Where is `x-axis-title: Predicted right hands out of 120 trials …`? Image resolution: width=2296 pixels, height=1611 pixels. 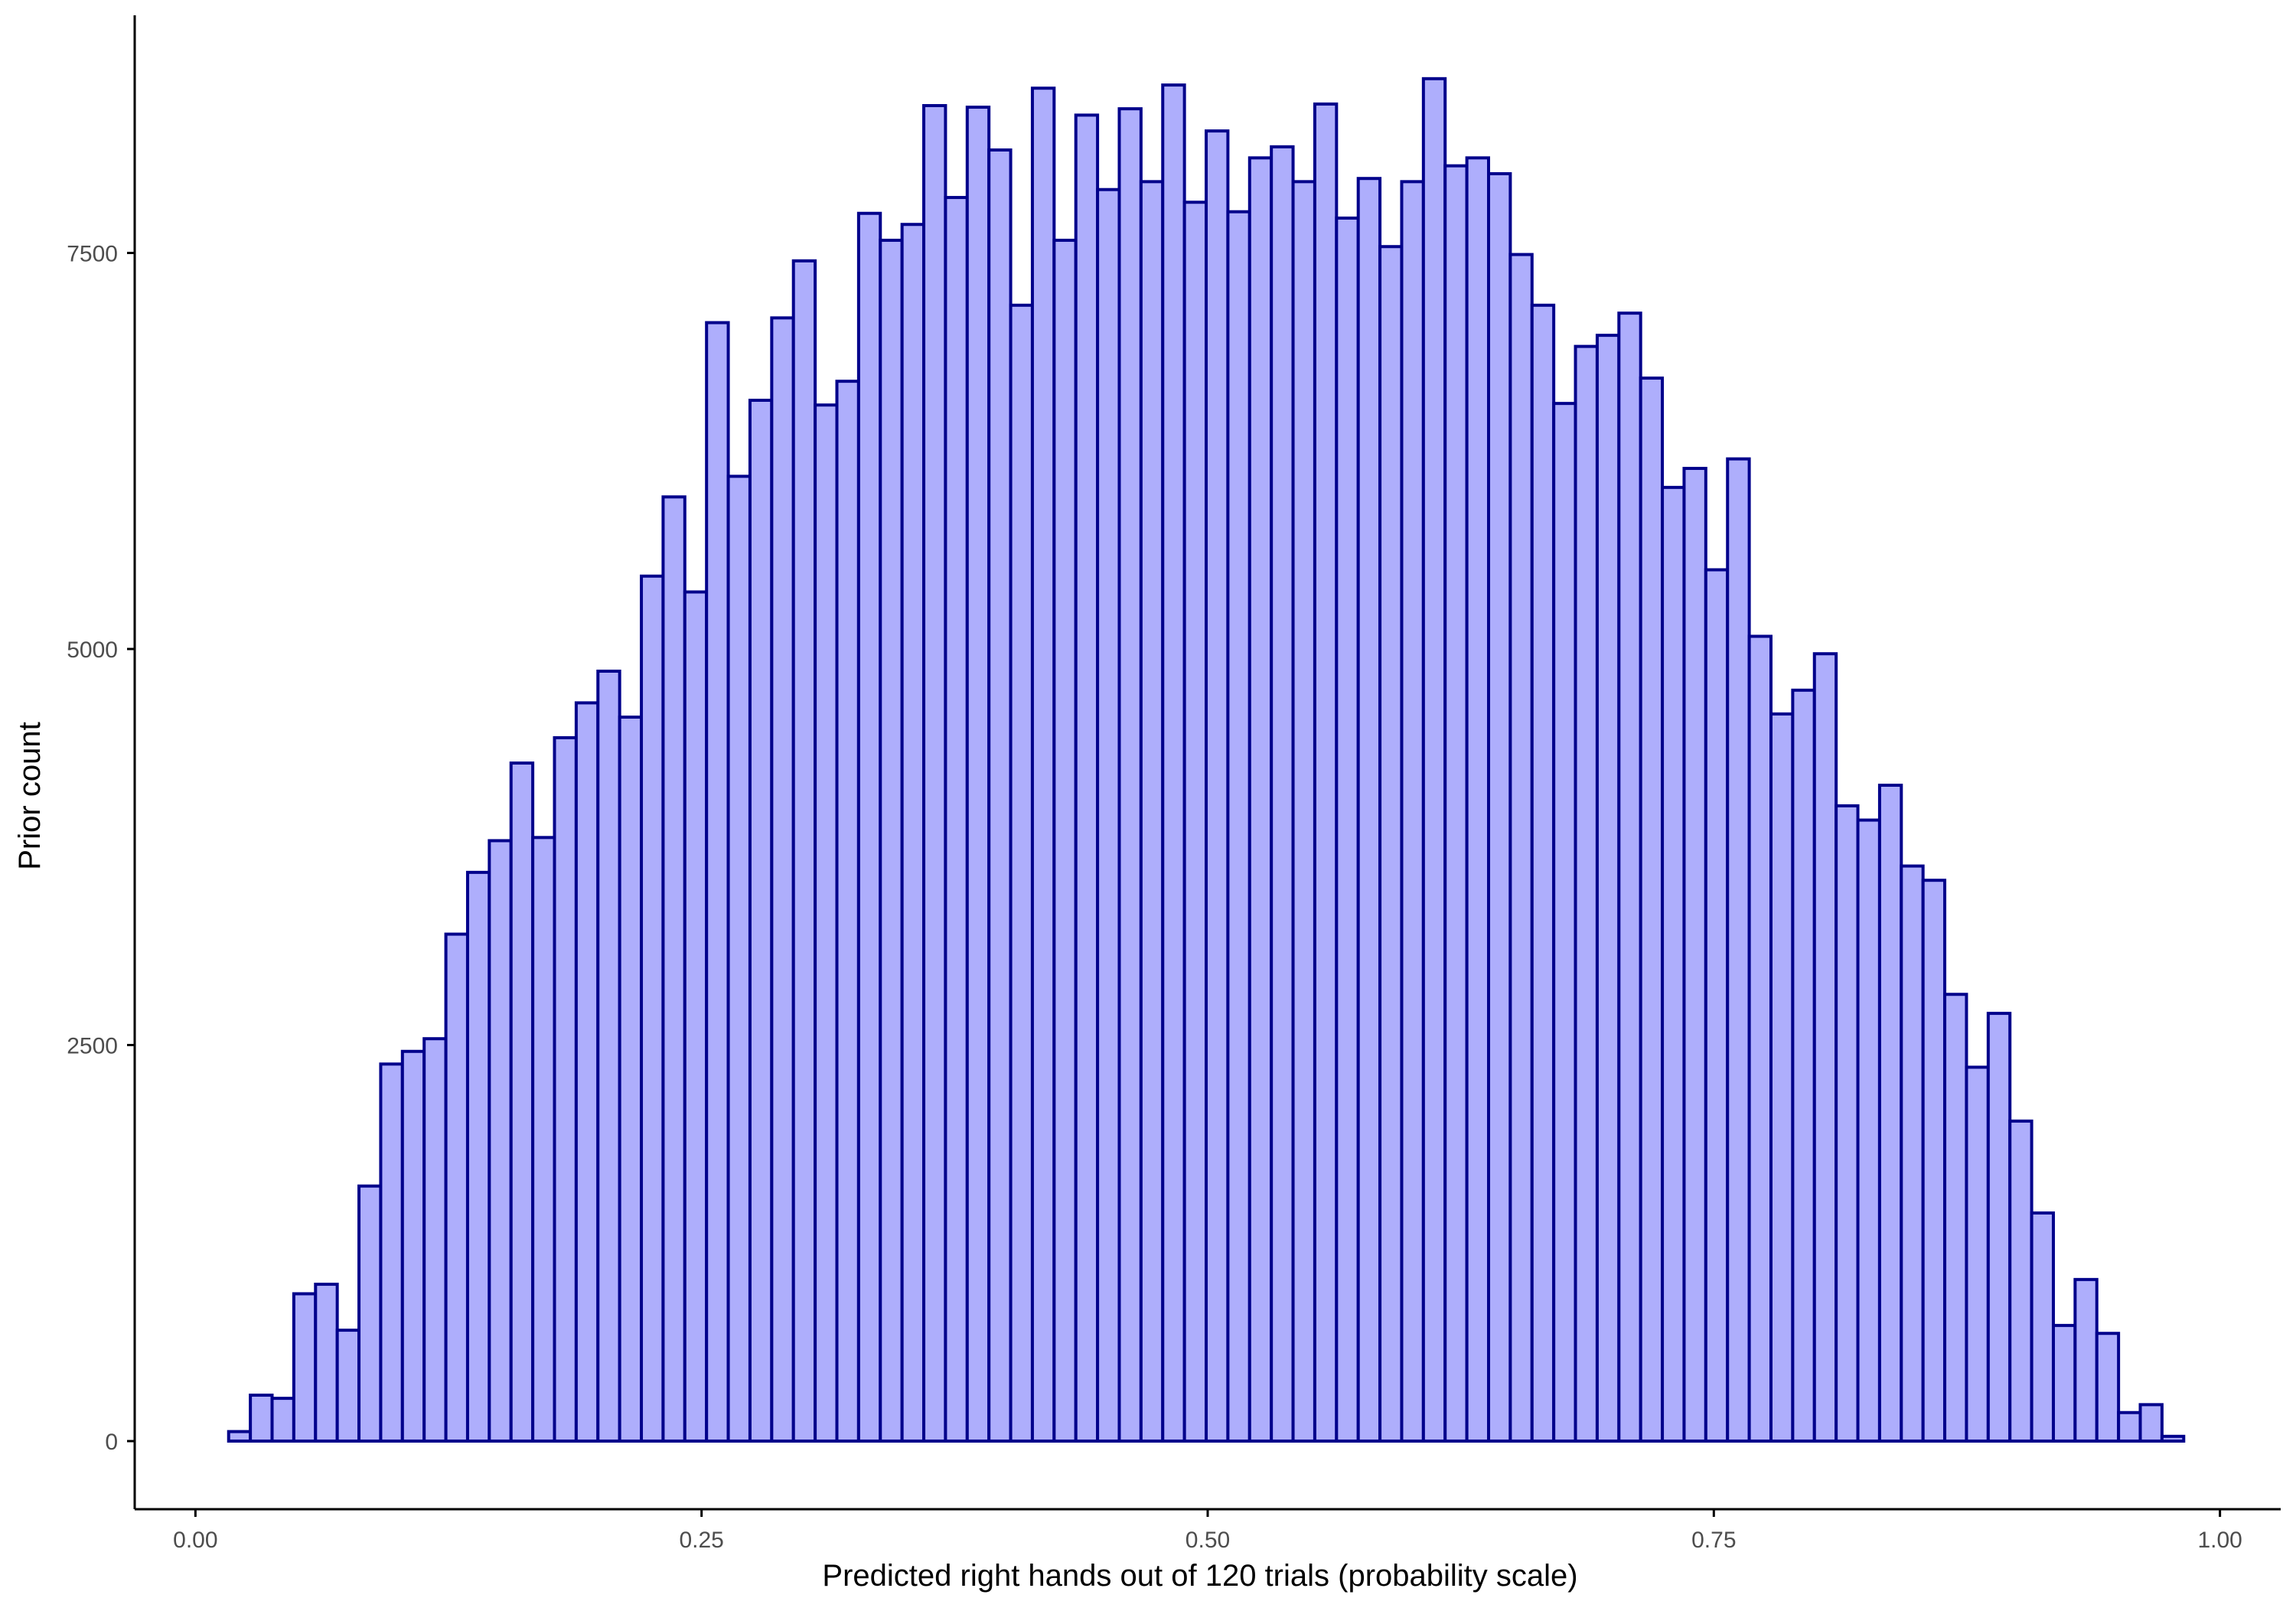 x-axis-title: Predicted right hands out of 120 trials … is located at coordinates (1199, 1576).